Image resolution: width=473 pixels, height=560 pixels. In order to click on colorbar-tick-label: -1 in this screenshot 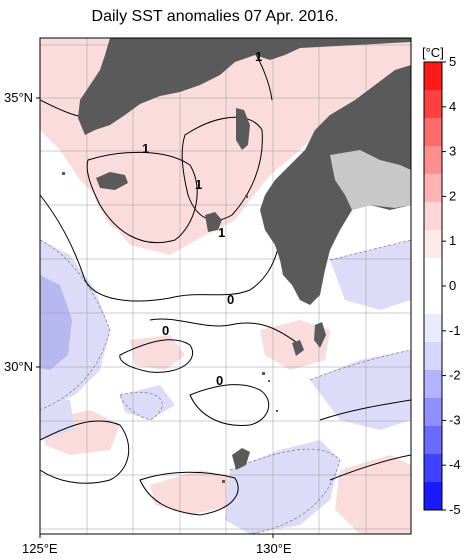, I will do `click(455, 330)`.